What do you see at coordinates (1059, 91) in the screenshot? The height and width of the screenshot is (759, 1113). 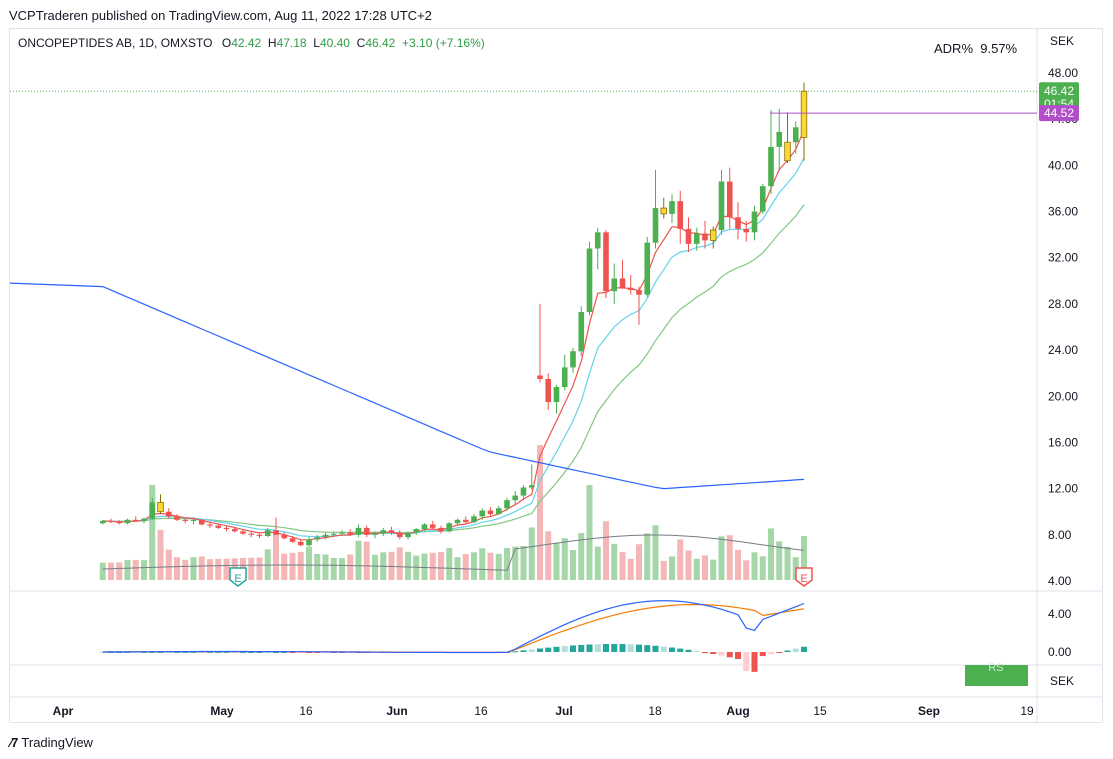 I see `last-price-label: 46.42` at bounding box center [1059, 91].